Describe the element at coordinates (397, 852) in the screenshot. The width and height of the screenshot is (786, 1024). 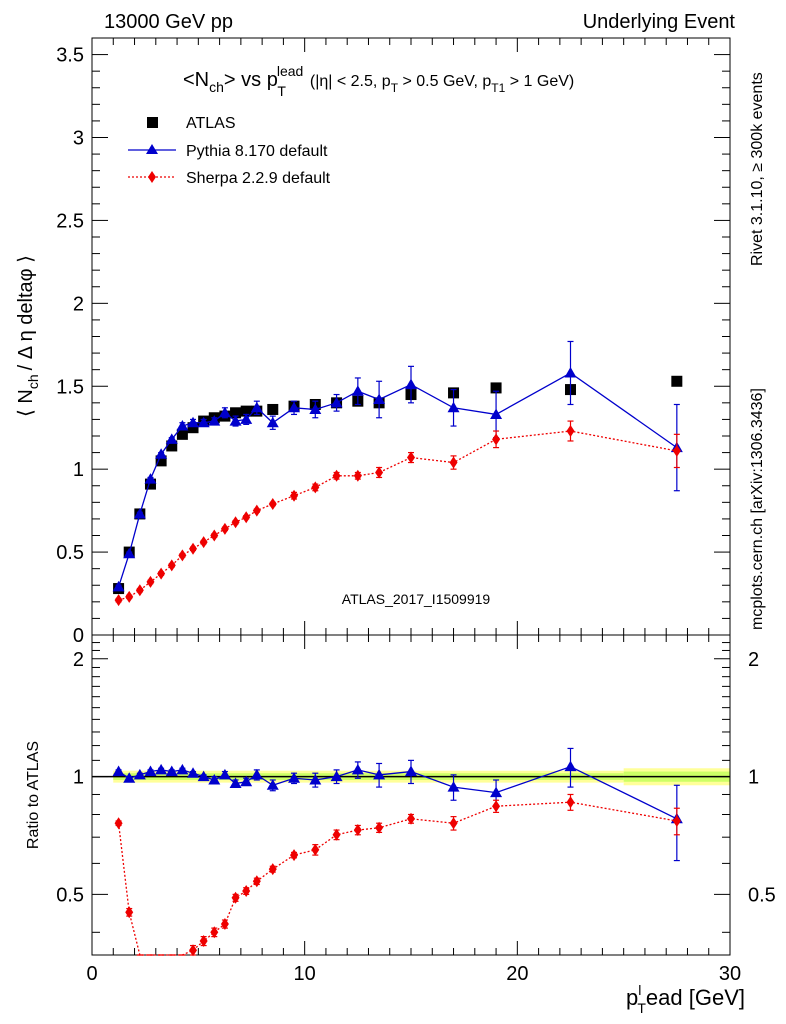
I see `ratio-data` at that location.